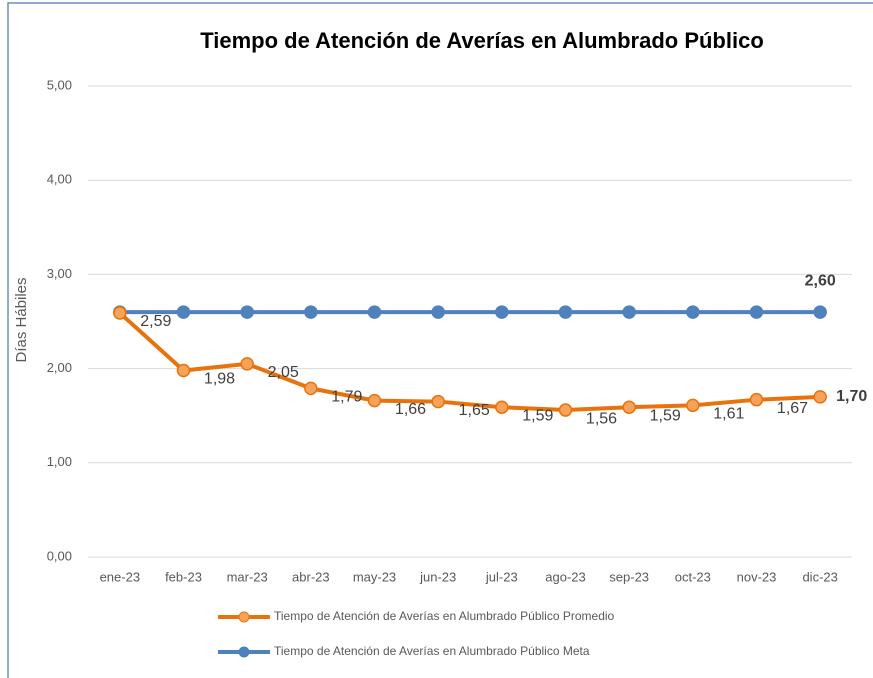 This screenshot has height=678, width=873. Describe the element at coordinates (757, 576) in the screenshot. I see `x-tick-label: nov-23` at that location.